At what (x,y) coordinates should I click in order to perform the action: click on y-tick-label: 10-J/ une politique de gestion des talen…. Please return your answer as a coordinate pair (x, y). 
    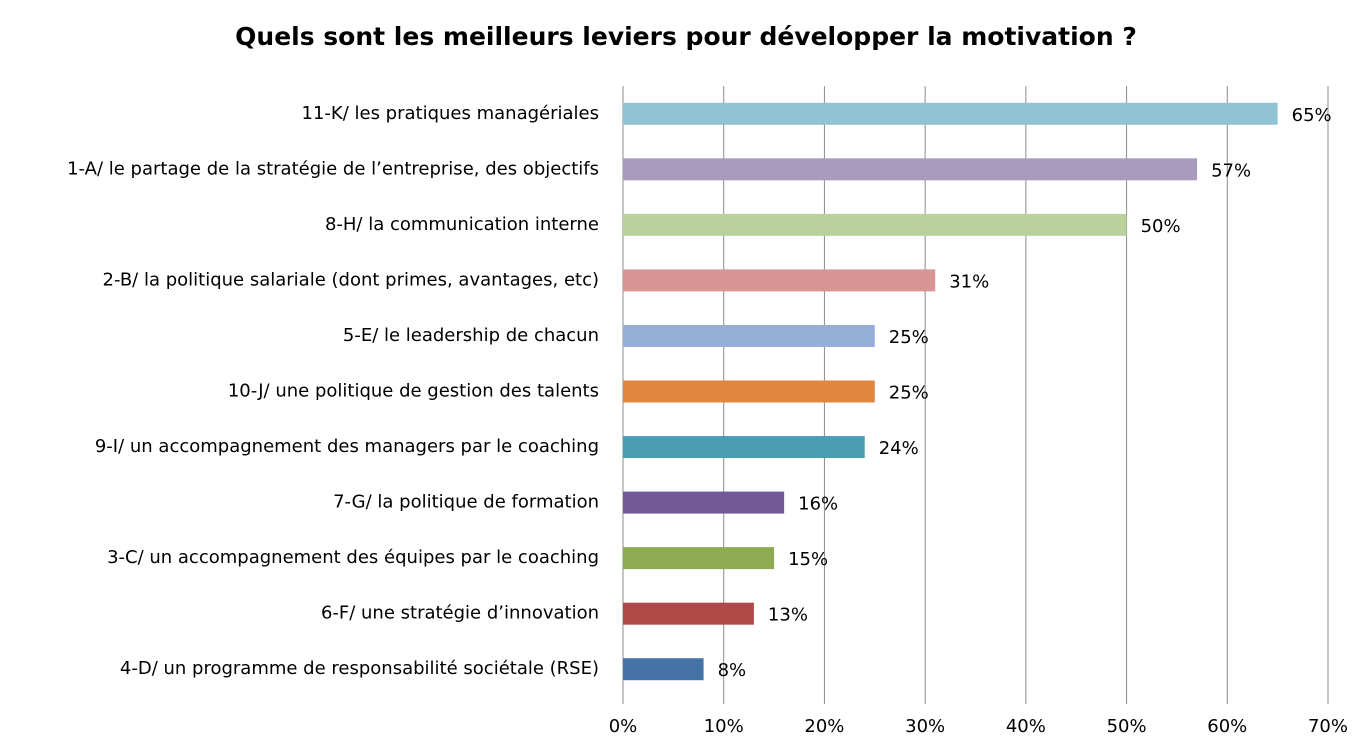
    Looking at the image, I should click on (413, 391).